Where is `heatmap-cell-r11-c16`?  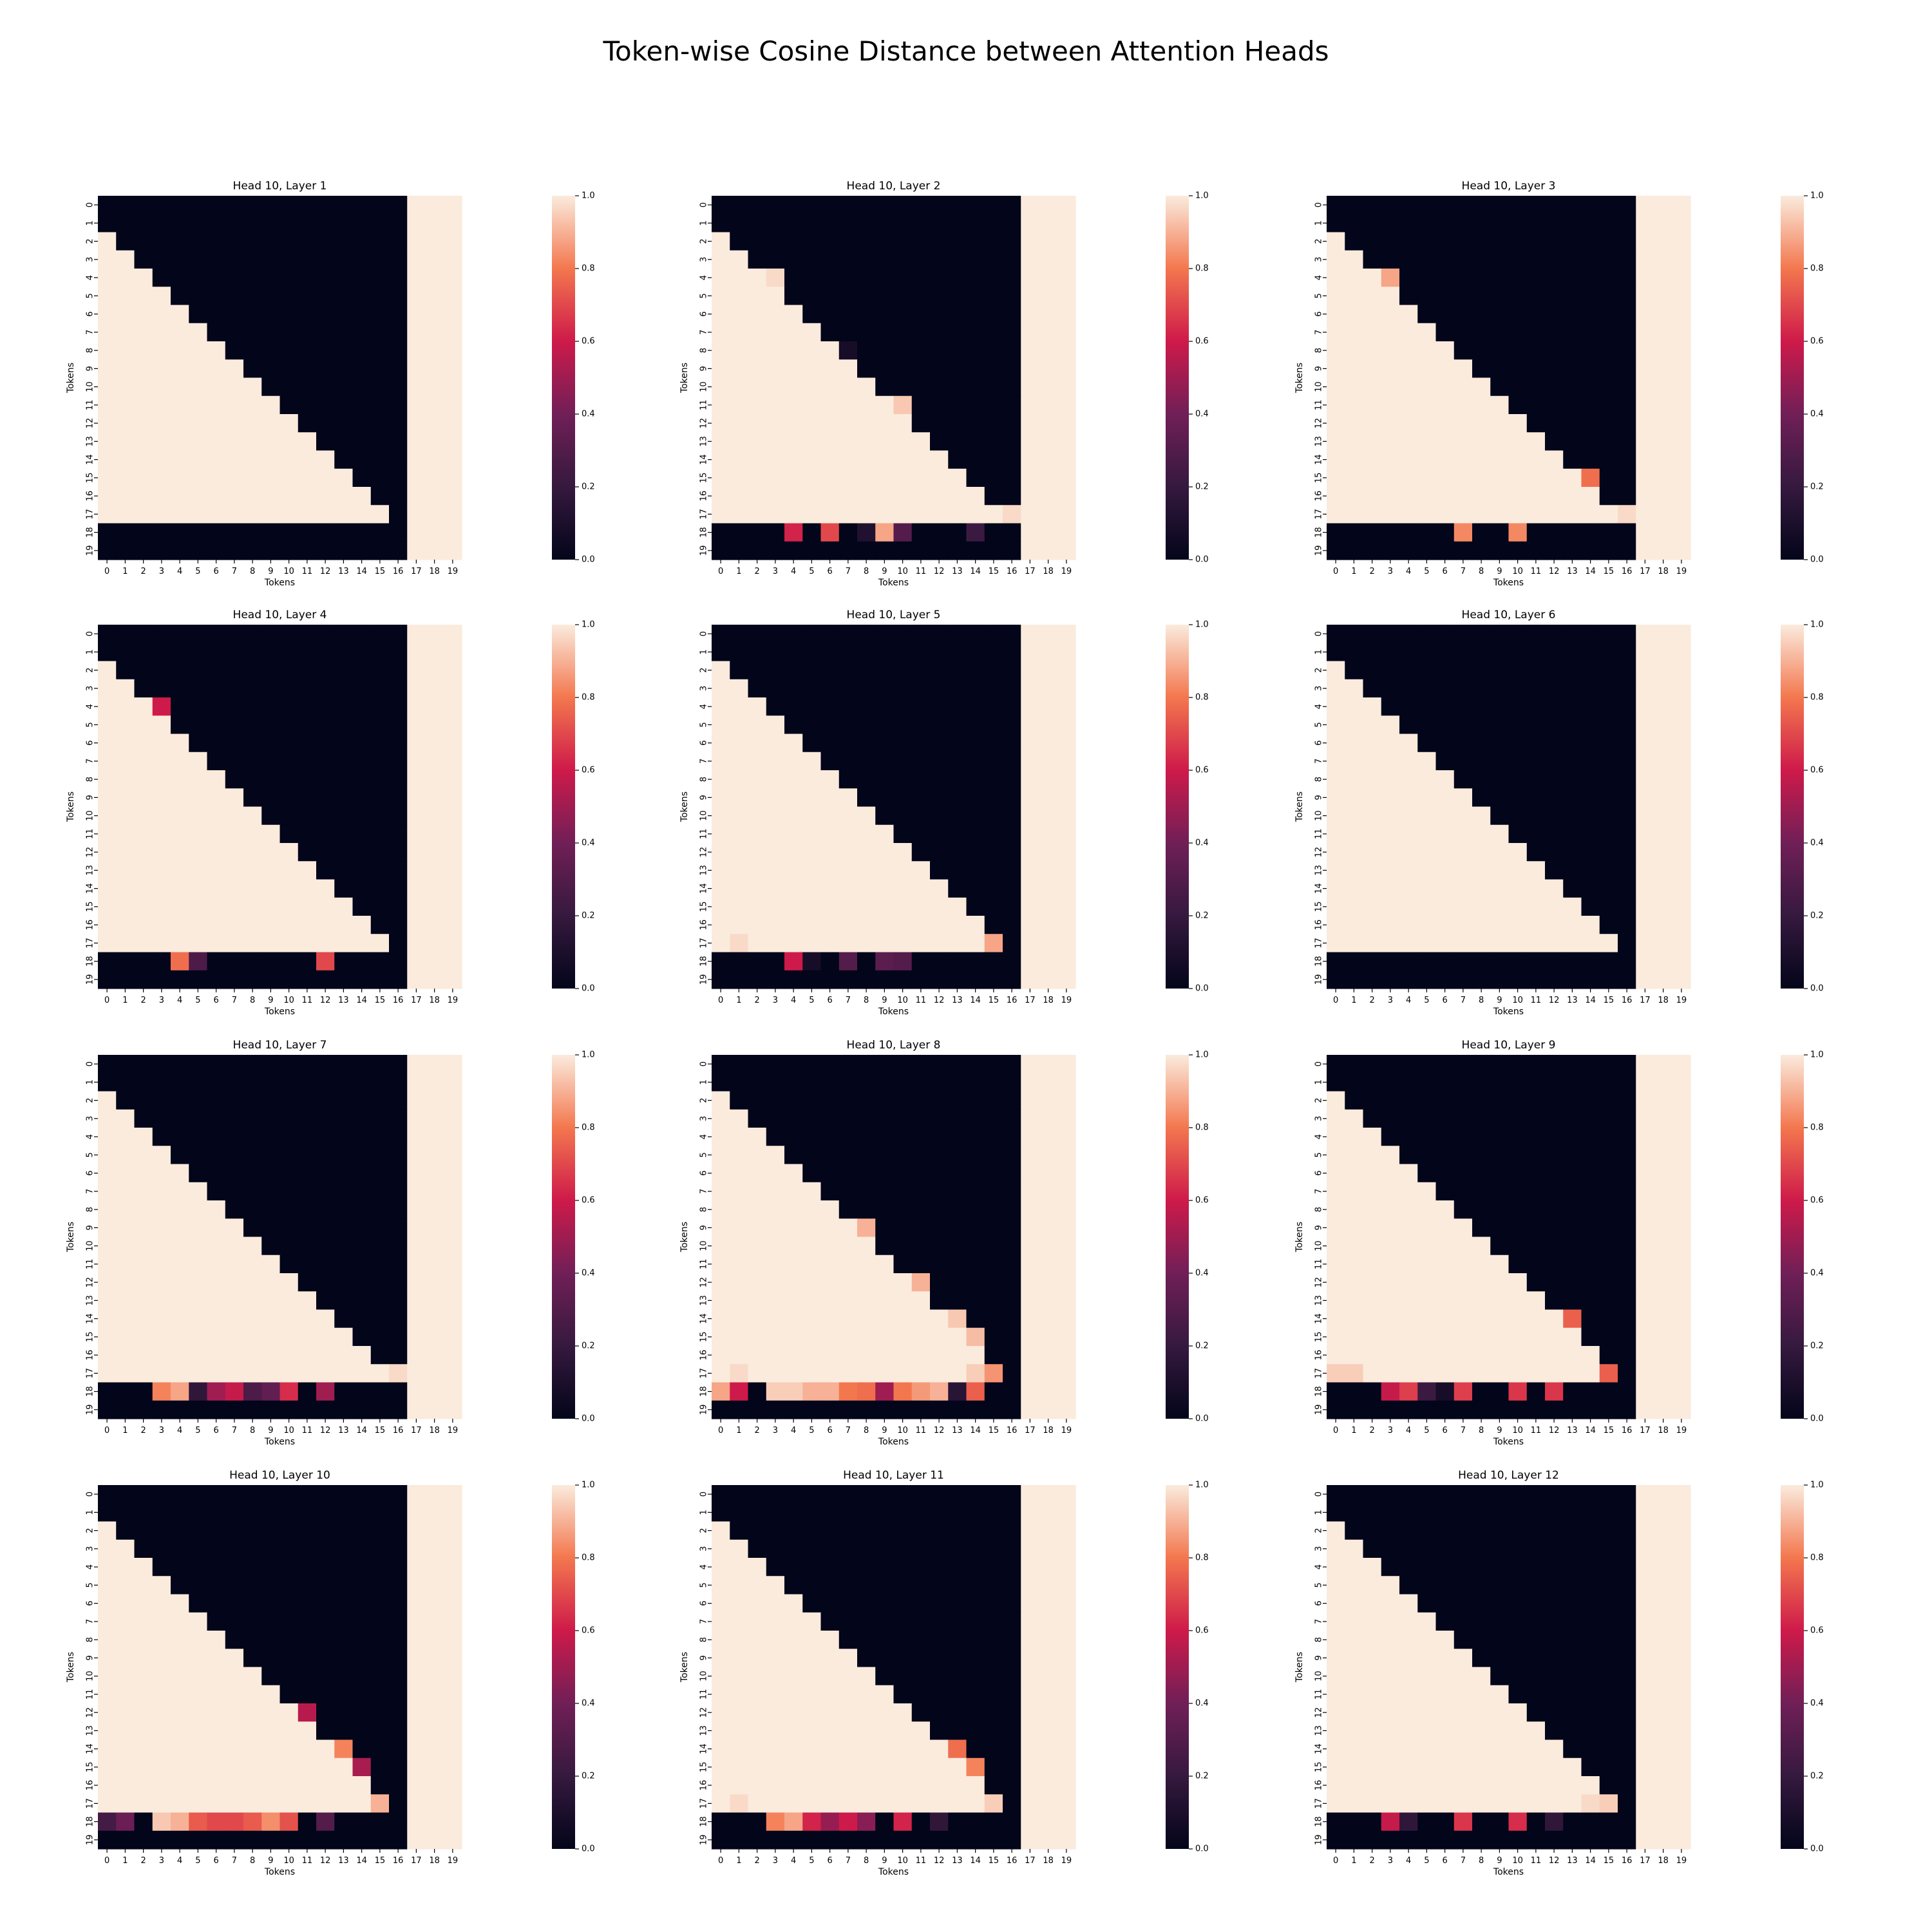
heatmap-cell-r11-c16 is located at coordinates (1012, 834).